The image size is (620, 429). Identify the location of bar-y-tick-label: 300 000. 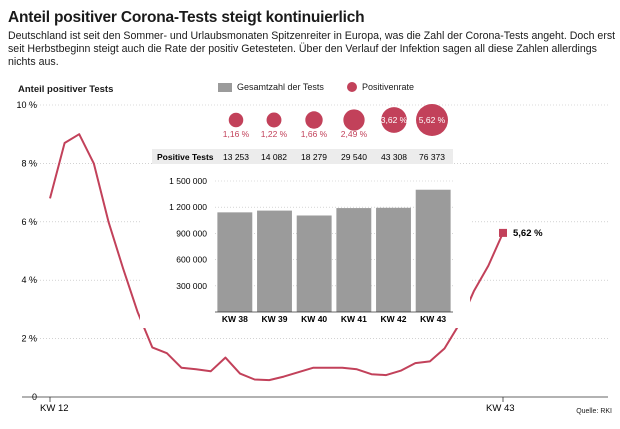
(191, 286).